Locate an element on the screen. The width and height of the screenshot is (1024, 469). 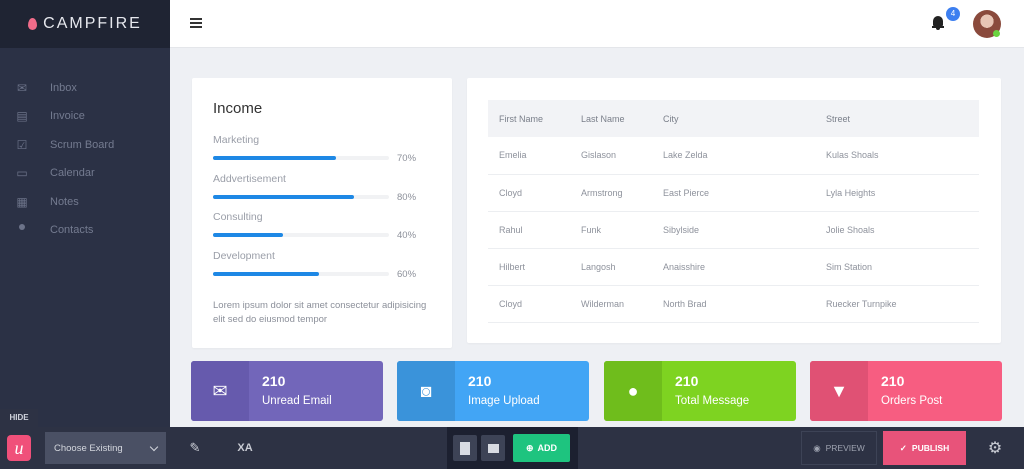
table-cell: Hilbert is located at coordinates (529, 267).